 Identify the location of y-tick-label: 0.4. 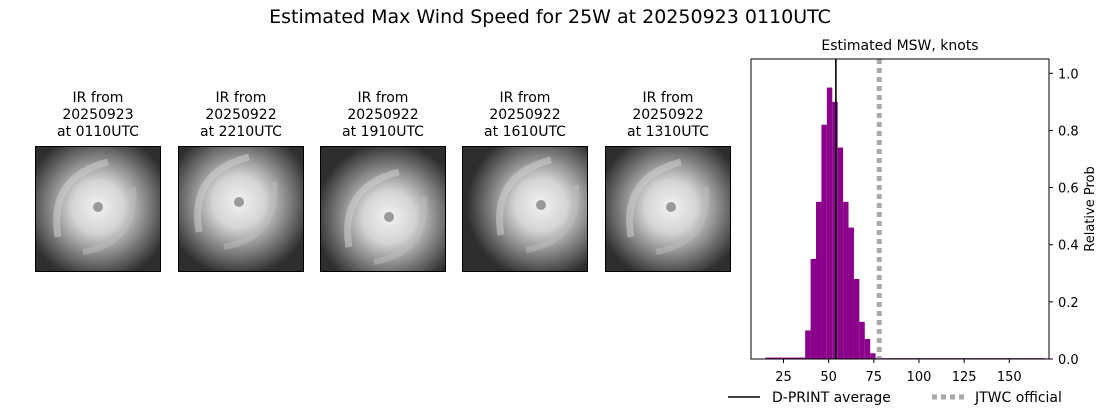
(1068, 246).